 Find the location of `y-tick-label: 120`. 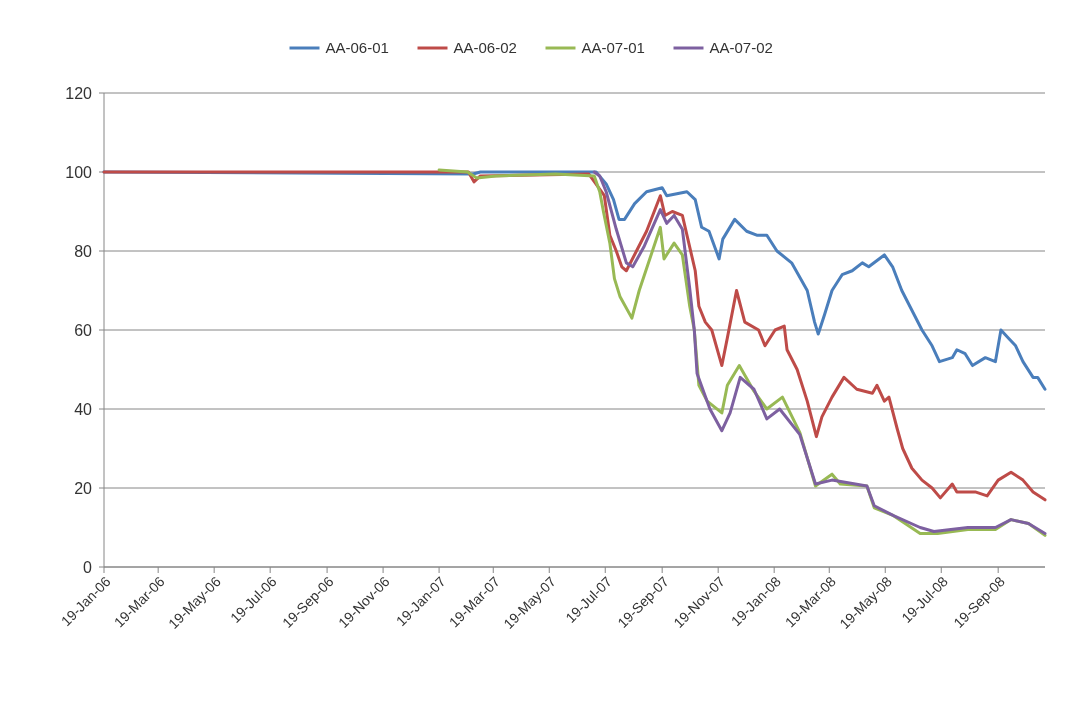

y-tick-label: 120 is located at coordinates (79, 93).